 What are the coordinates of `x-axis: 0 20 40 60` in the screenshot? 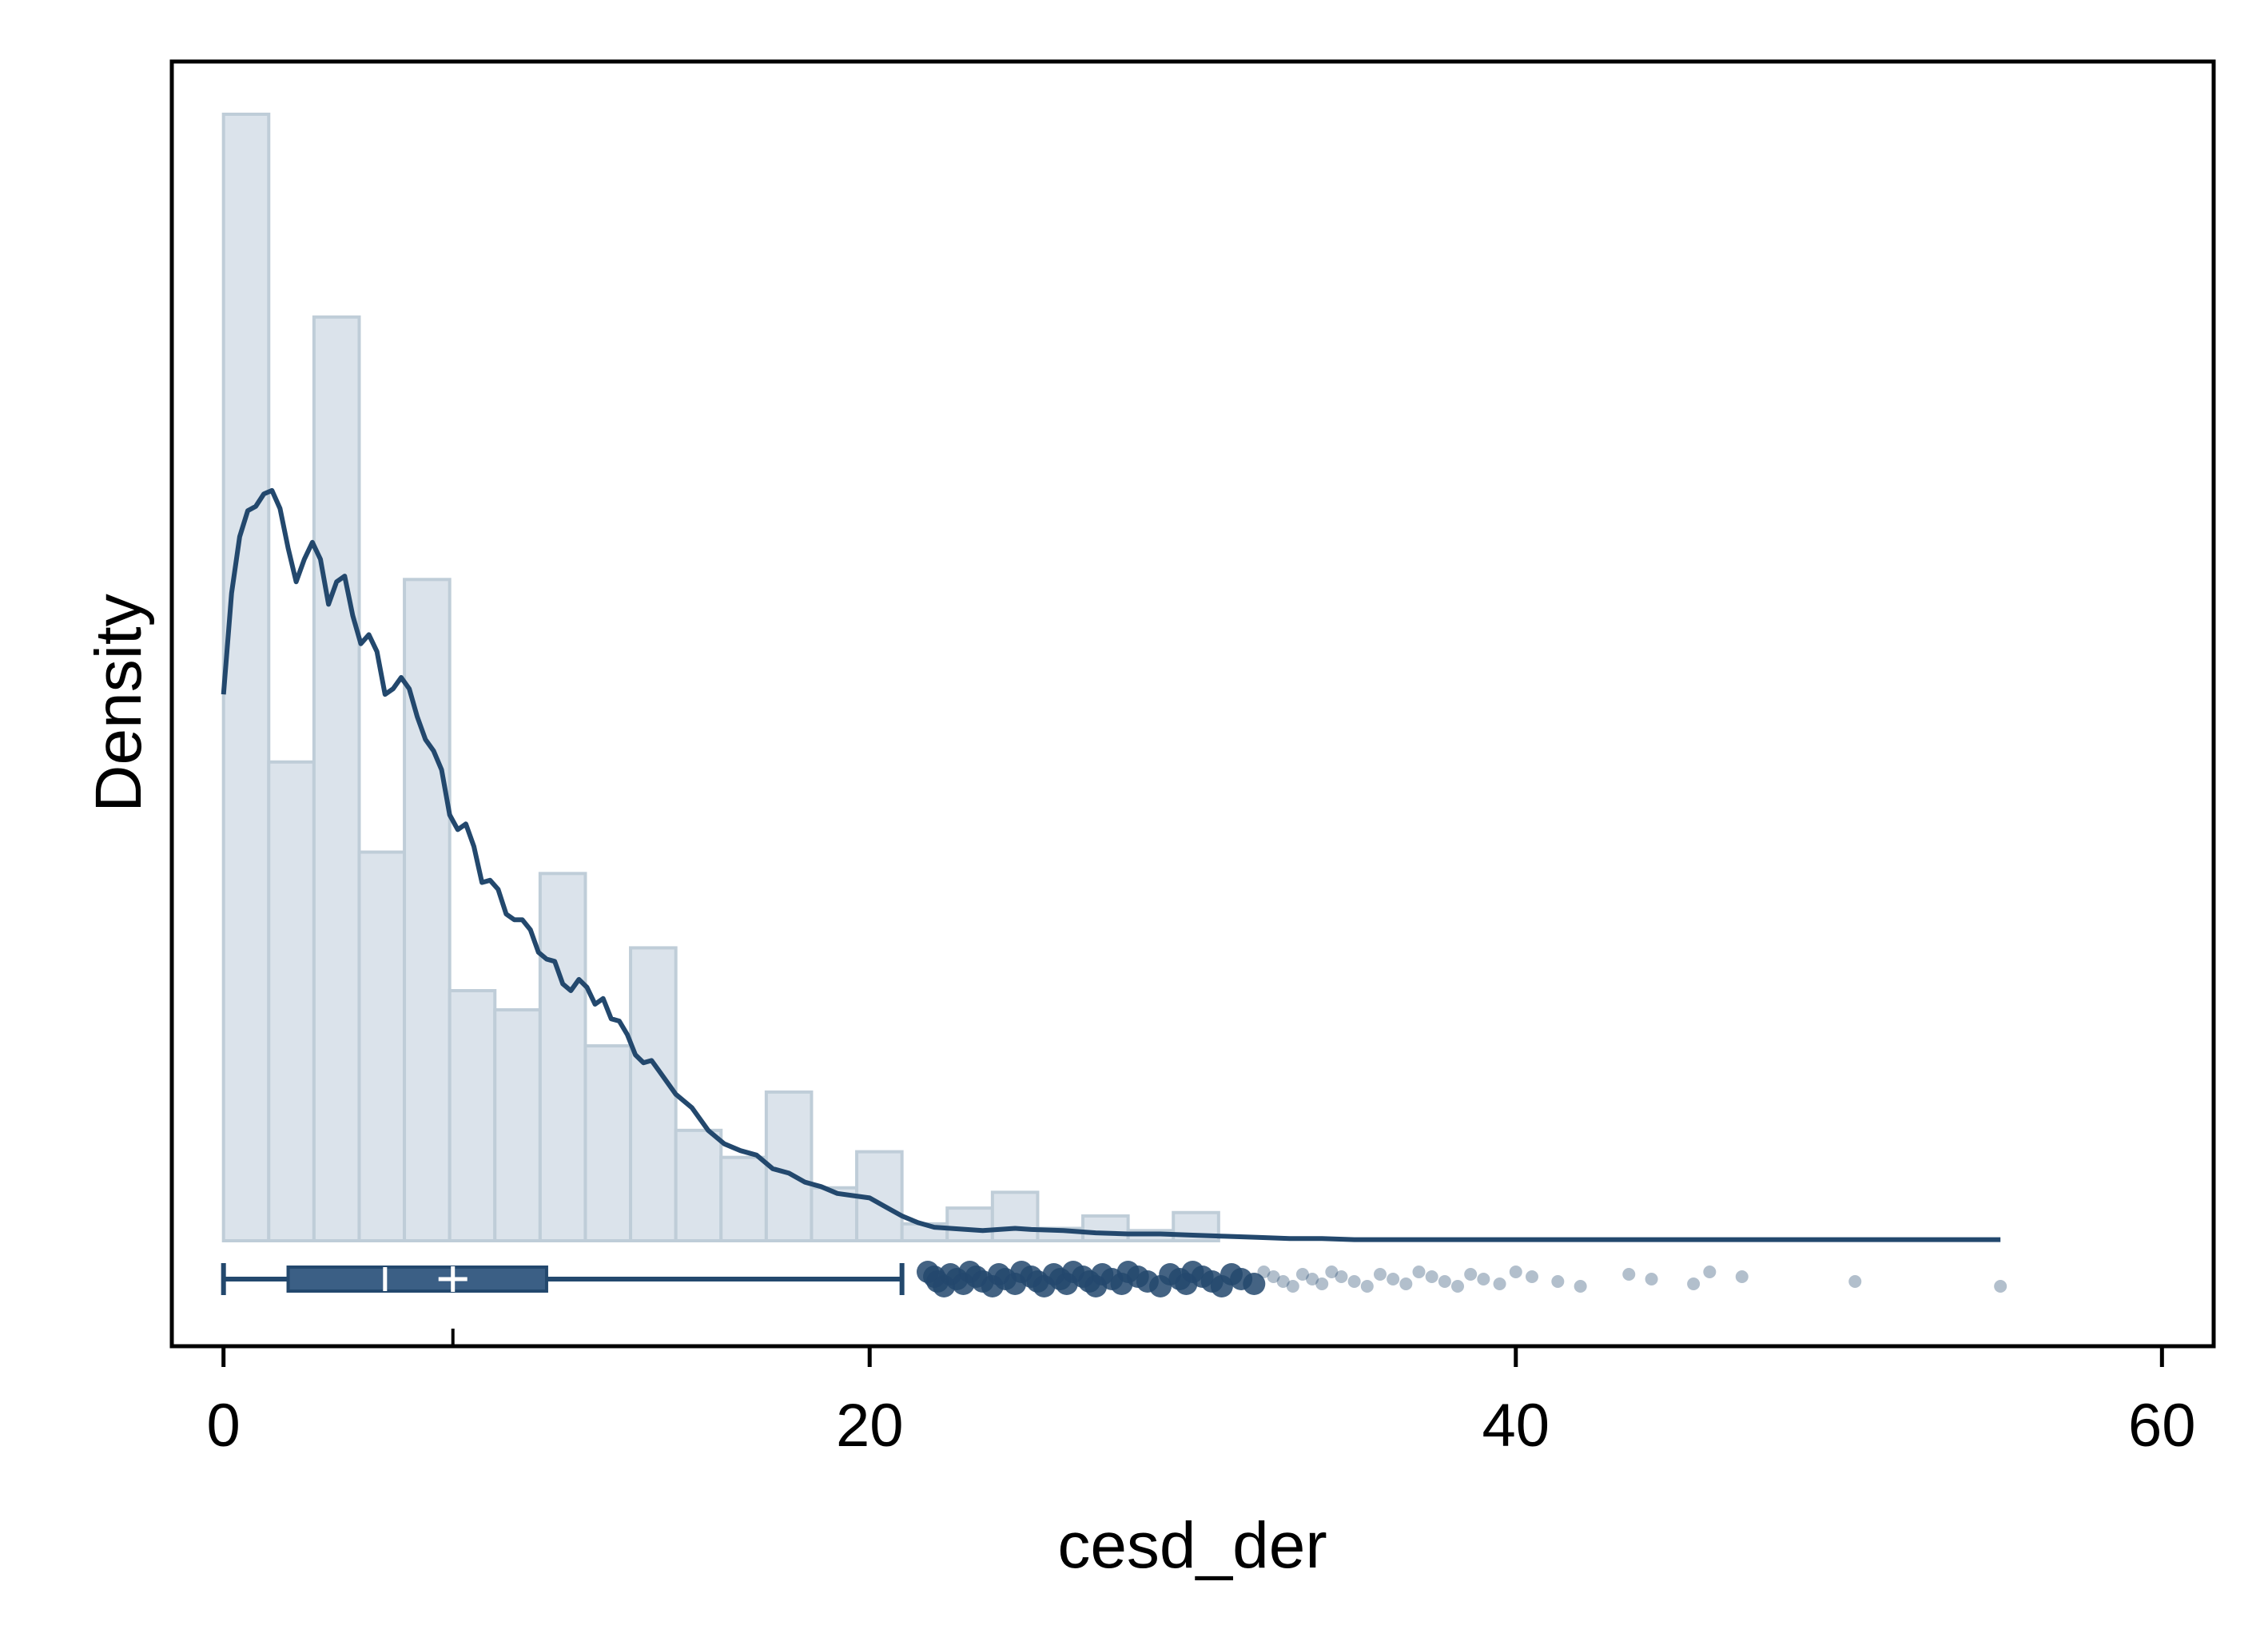 It's located at (1201, 1403).